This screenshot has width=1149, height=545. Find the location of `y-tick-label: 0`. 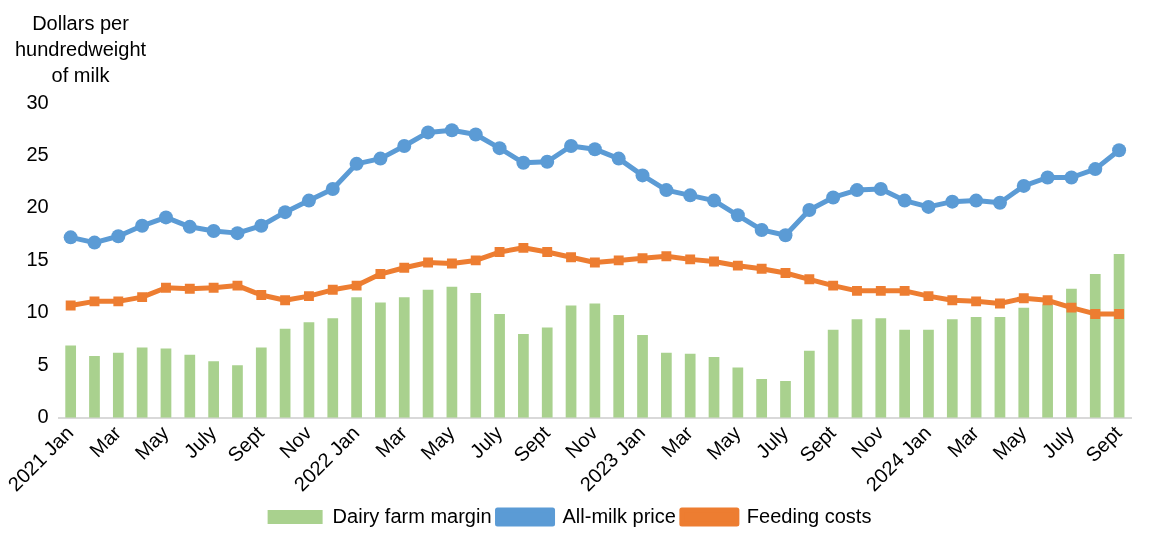

y-tick-label: 0 is located at coordinates (43, 416).